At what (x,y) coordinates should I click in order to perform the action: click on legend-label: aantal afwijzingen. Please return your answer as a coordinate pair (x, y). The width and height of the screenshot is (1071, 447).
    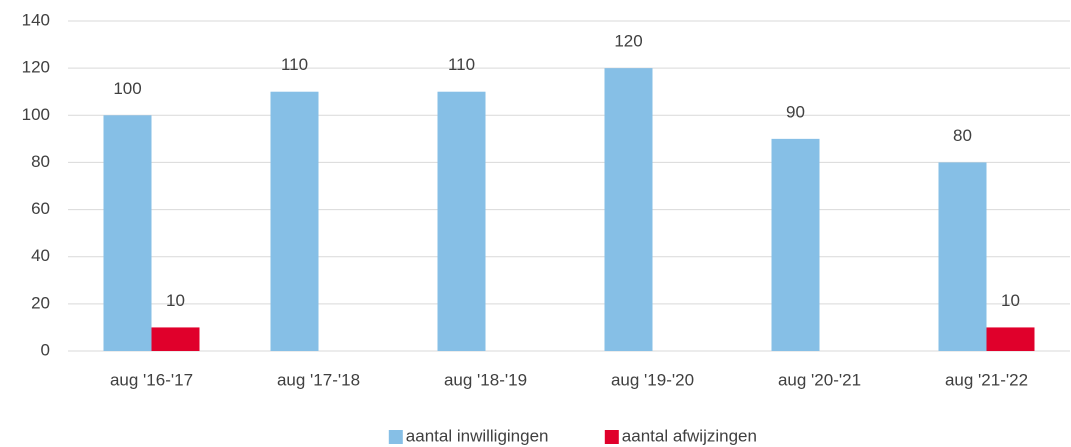
    Looking at the image, I should click on (689, 435).